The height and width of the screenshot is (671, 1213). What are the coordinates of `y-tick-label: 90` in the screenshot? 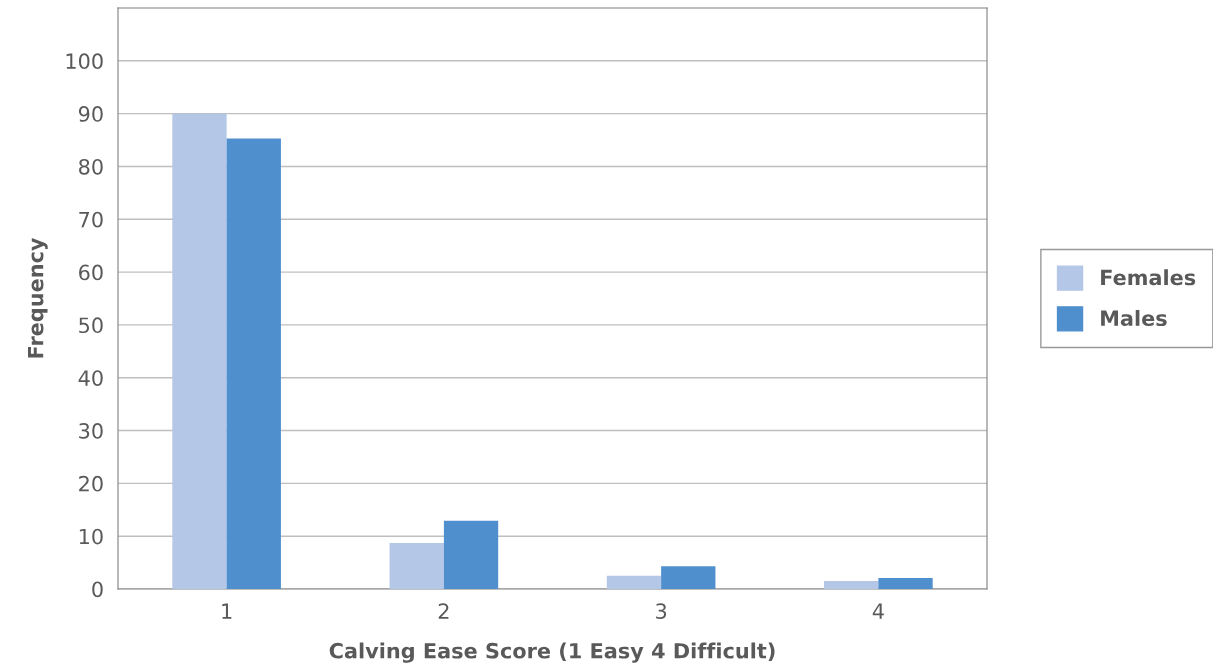 It's located at (90, 114).